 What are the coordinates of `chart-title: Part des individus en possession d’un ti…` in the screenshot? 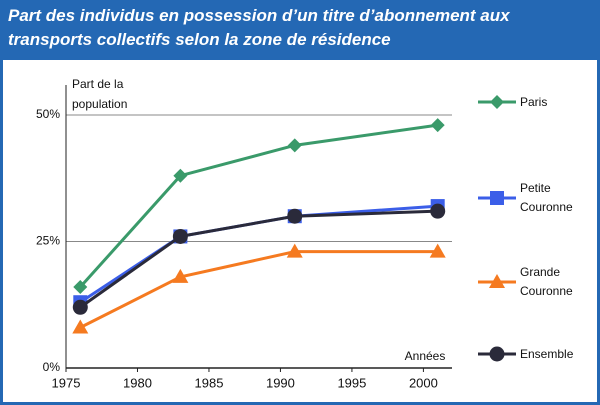 It's located at (300, 30).